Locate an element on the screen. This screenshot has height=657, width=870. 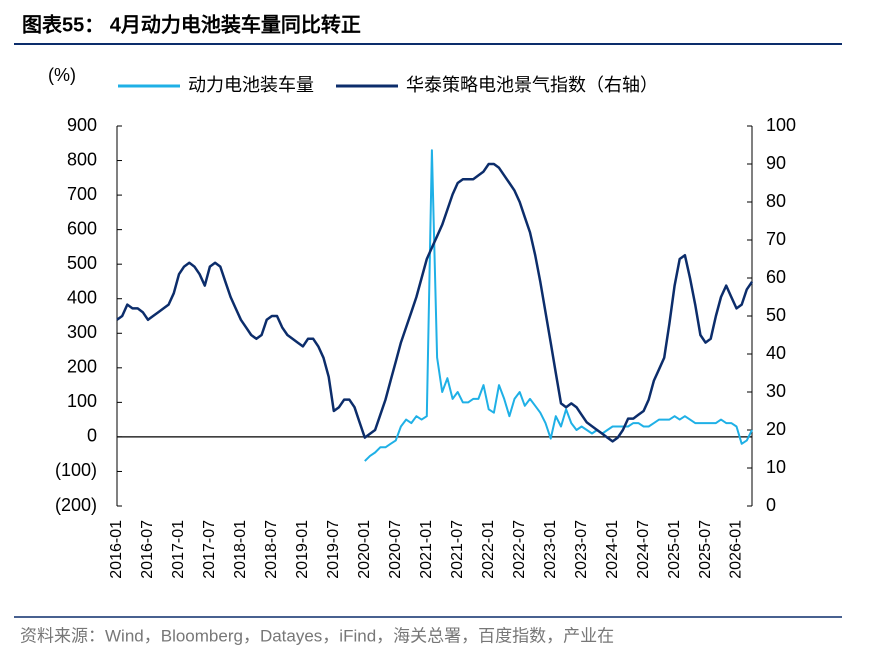
y-tick-label: 800 is located at coordinates (82, 159).